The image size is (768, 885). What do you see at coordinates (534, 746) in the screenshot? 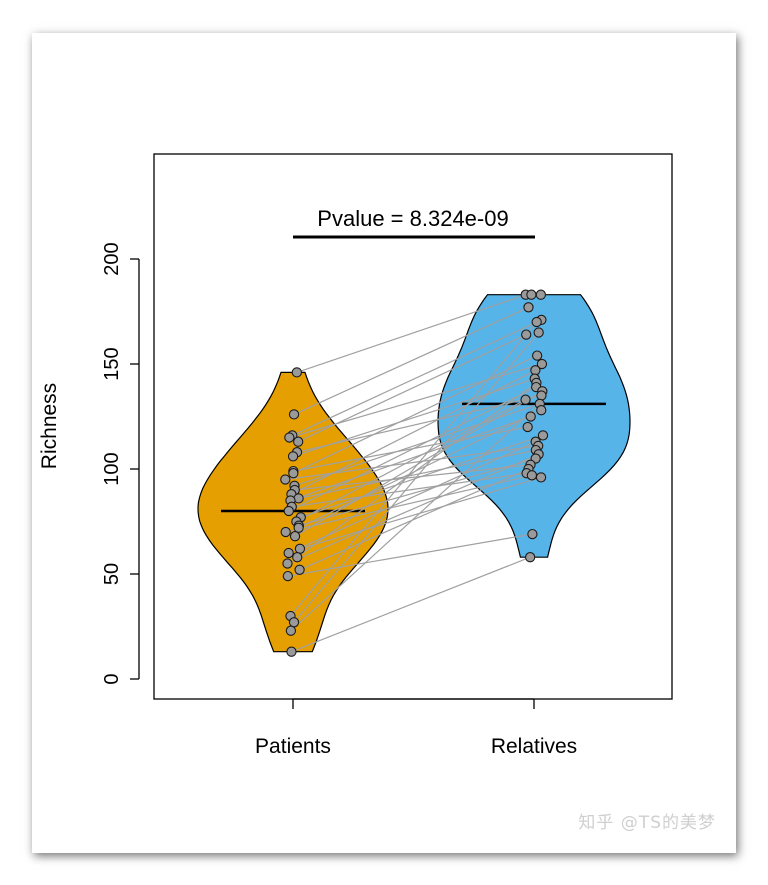
I see `x-tick-label-relatives: Relatives` at bounding box center [534, 746].